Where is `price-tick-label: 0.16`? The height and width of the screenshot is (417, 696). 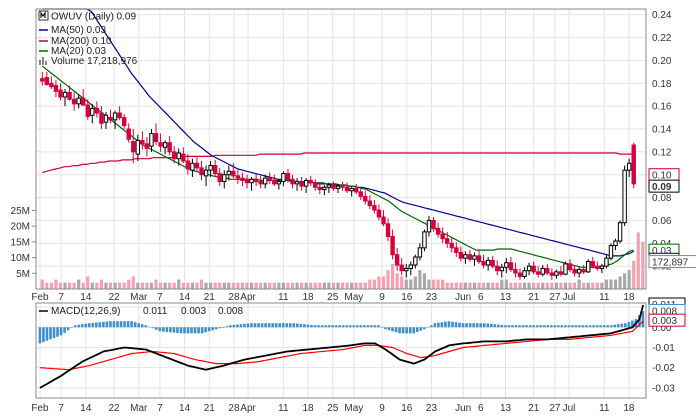
price-tick-label: 0.16 is located at coordinates (662, 107).